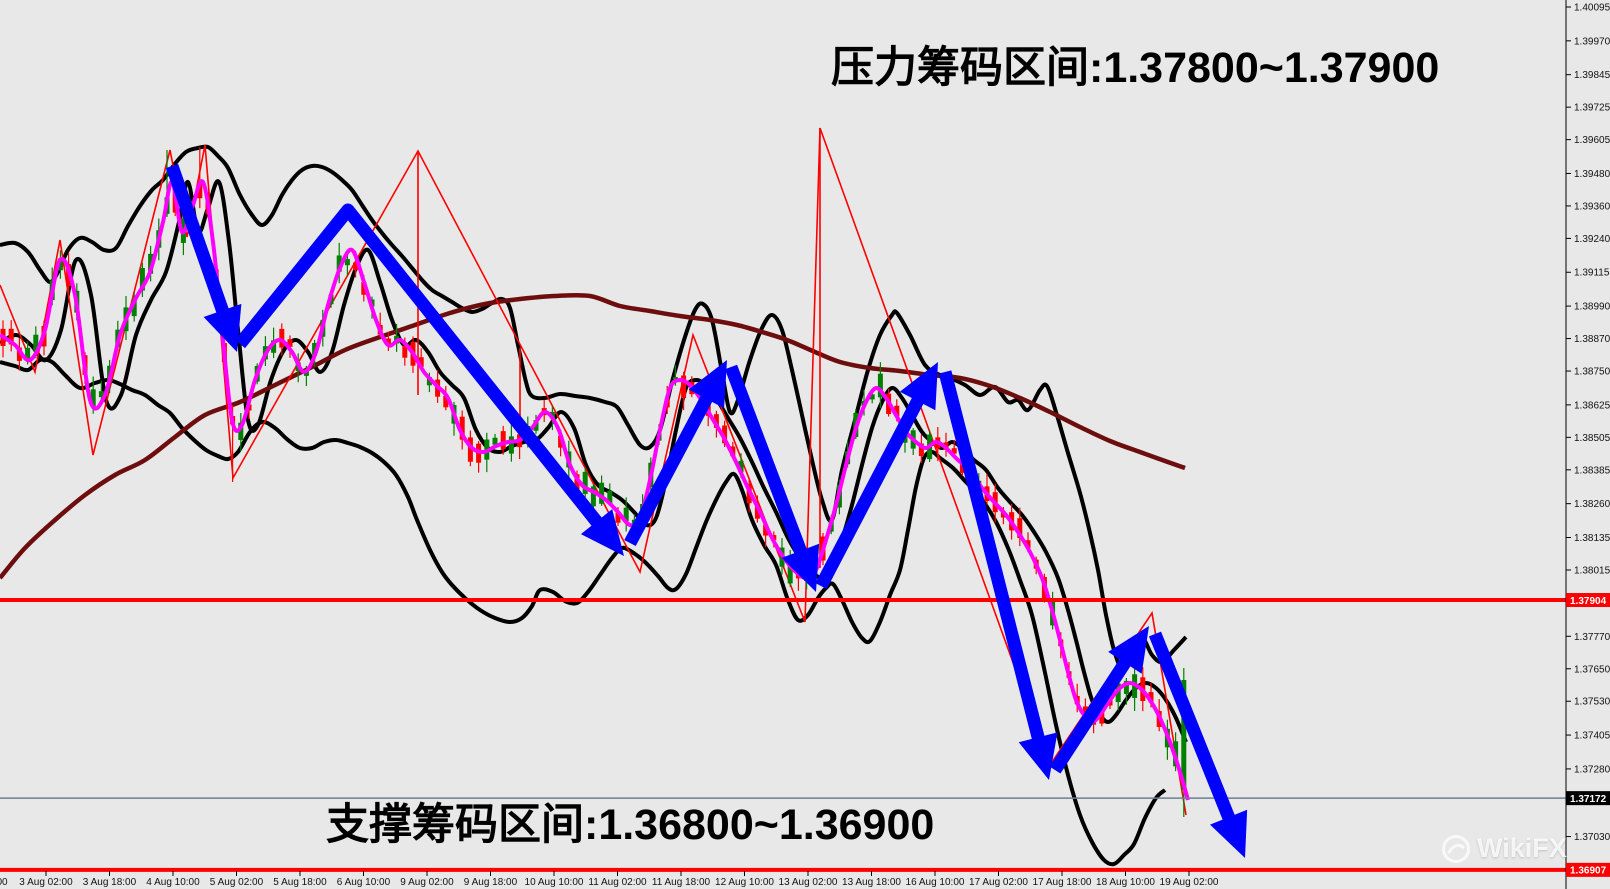  I want to click on time-axis-label: 18 Aug 10:00, so click(1125, 882).